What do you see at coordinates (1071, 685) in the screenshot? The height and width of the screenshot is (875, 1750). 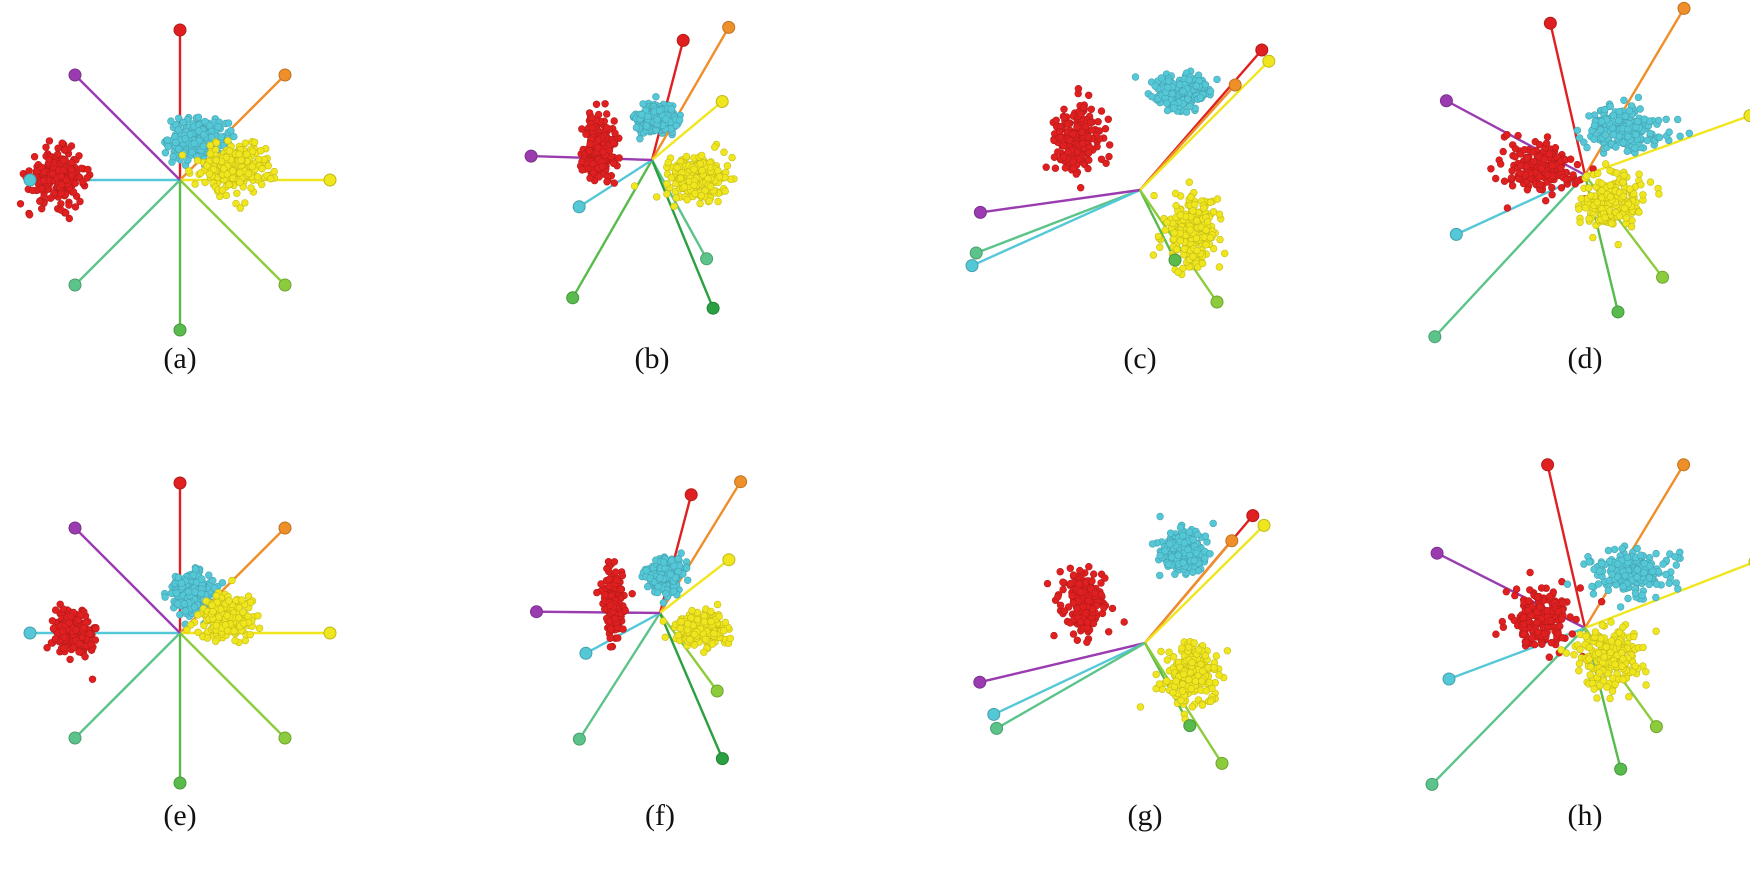 I see `anchor-line-teal_green` at bounding box center [1071, 685].